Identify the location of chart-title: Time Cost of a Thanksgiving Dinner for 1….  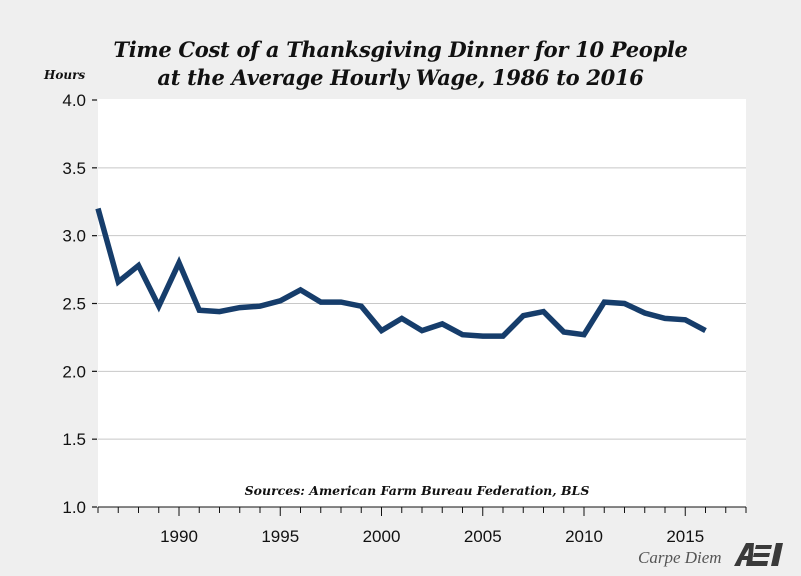
(400, 64).